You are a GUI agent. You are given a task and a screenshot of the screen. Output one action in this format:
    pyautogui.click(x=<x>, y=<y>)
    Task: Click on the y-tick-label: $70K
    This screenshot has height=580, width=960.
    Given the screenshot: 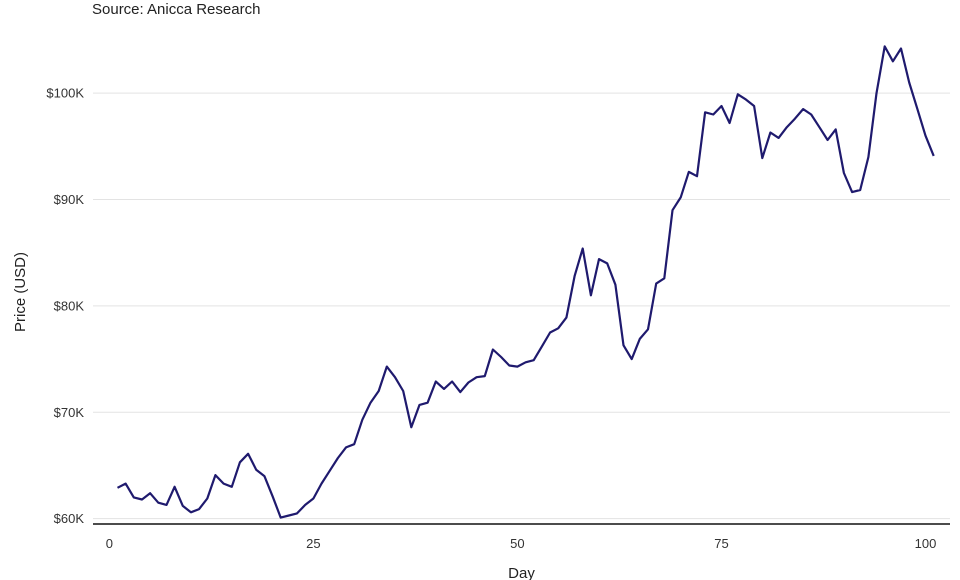 What is the action you would take?
    pyautogui.click(x=69, y=412)
    